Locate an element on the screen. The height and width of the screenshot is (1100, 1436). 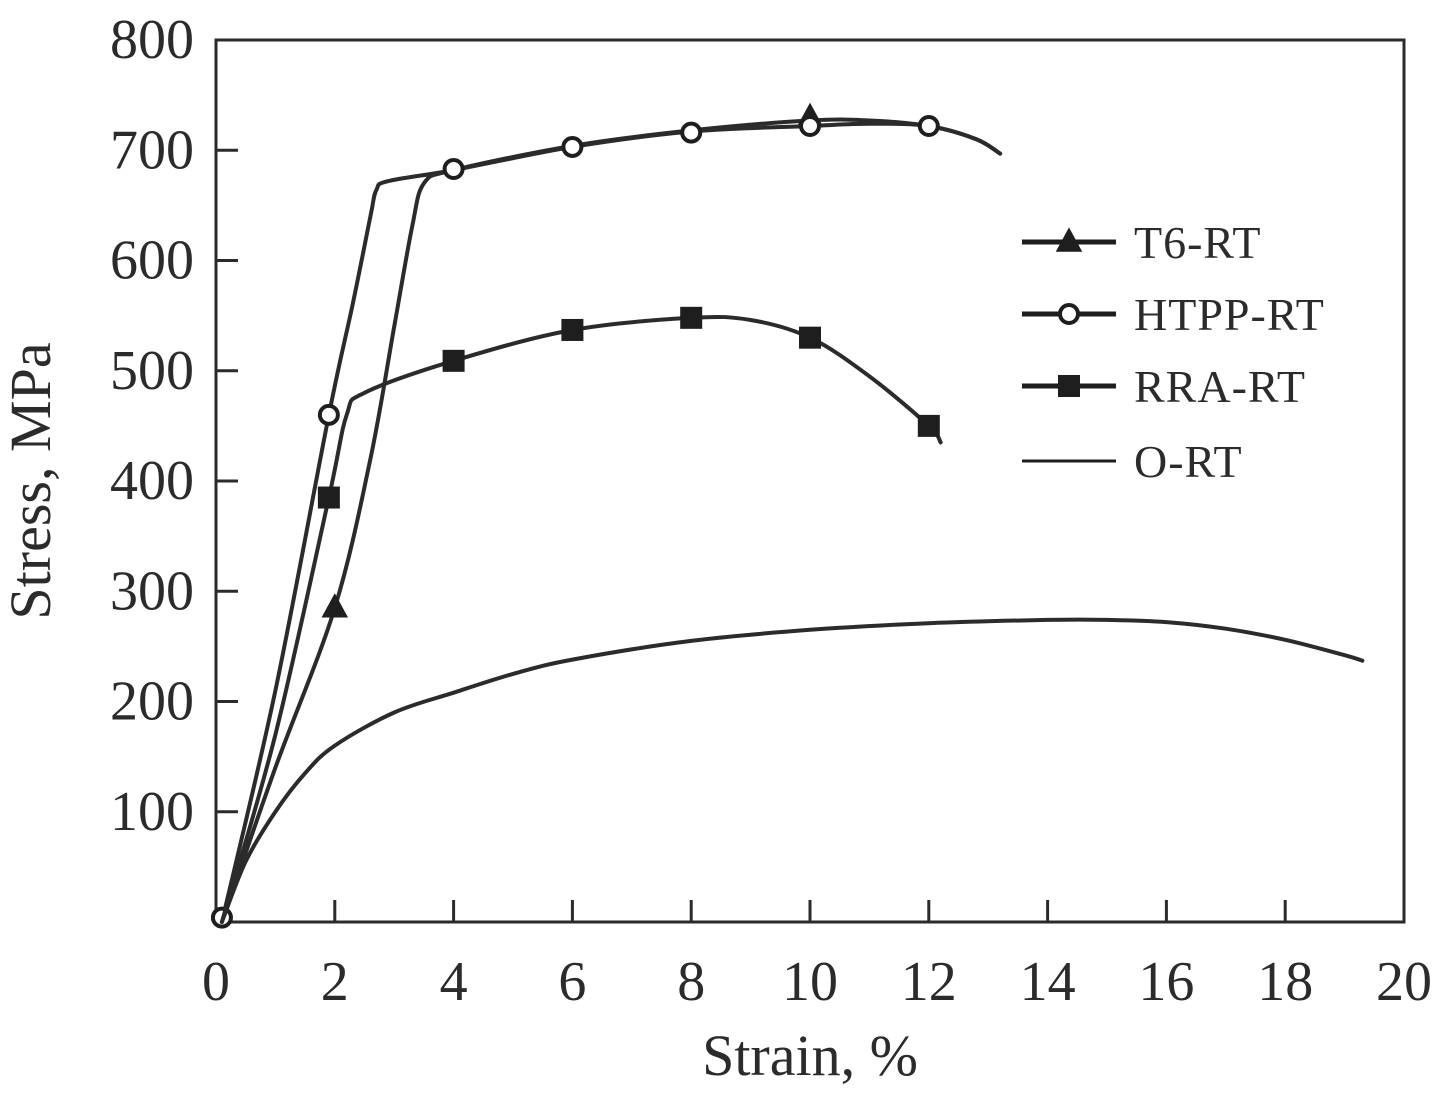
y-tick-label: 700 is located at coordinates (152, 150).